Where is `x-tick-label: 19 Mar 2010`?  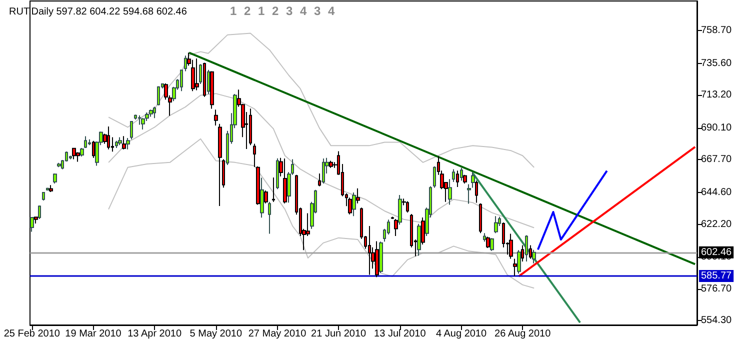 x-tick-label: 19 Mar 2010 is located at coordinates (93, 334).